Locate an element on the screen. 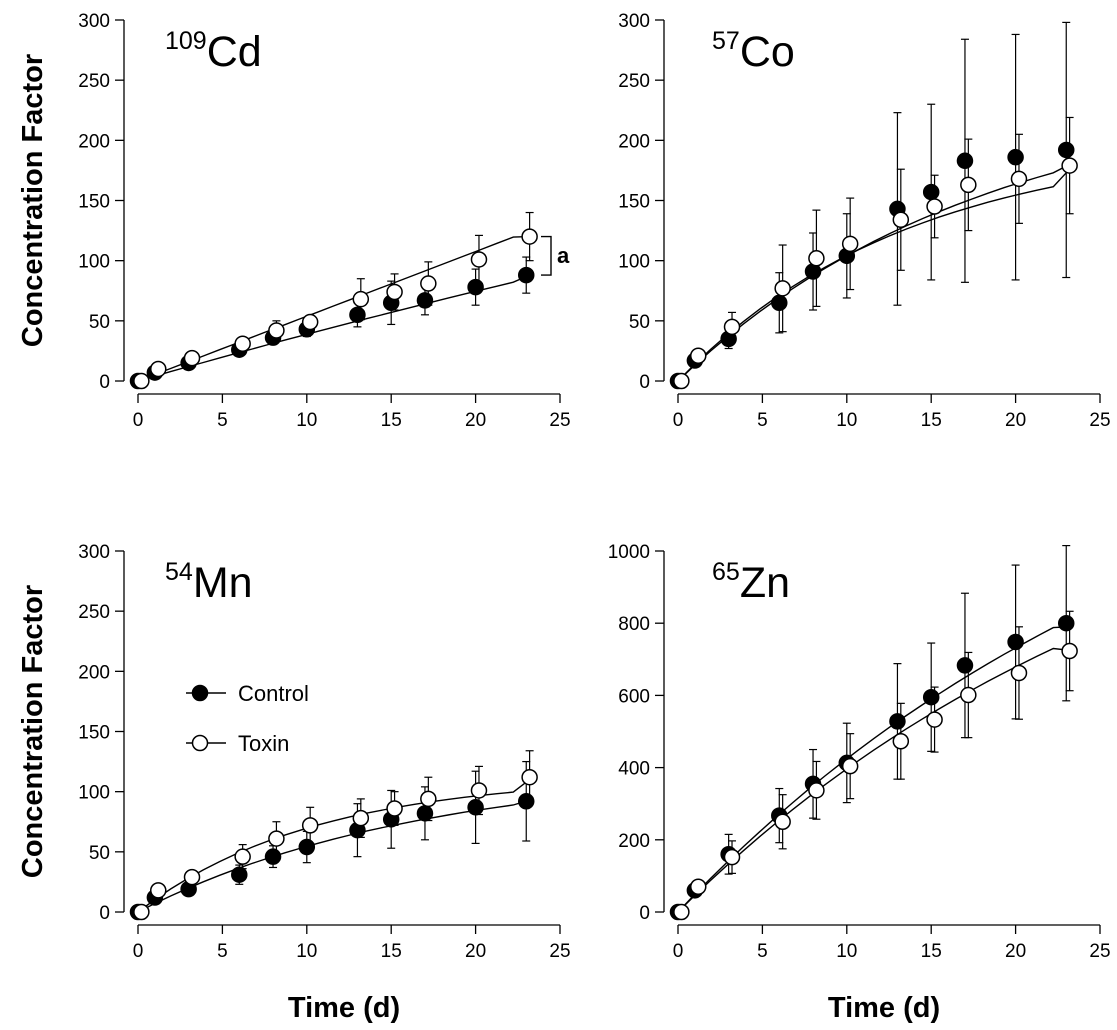  legend-marker-toxin is located at coordinates (200, 743).